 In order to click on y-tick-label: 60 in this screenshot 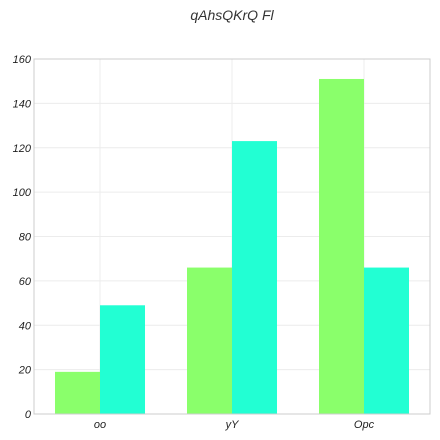, I will do `click(25, 282)`.